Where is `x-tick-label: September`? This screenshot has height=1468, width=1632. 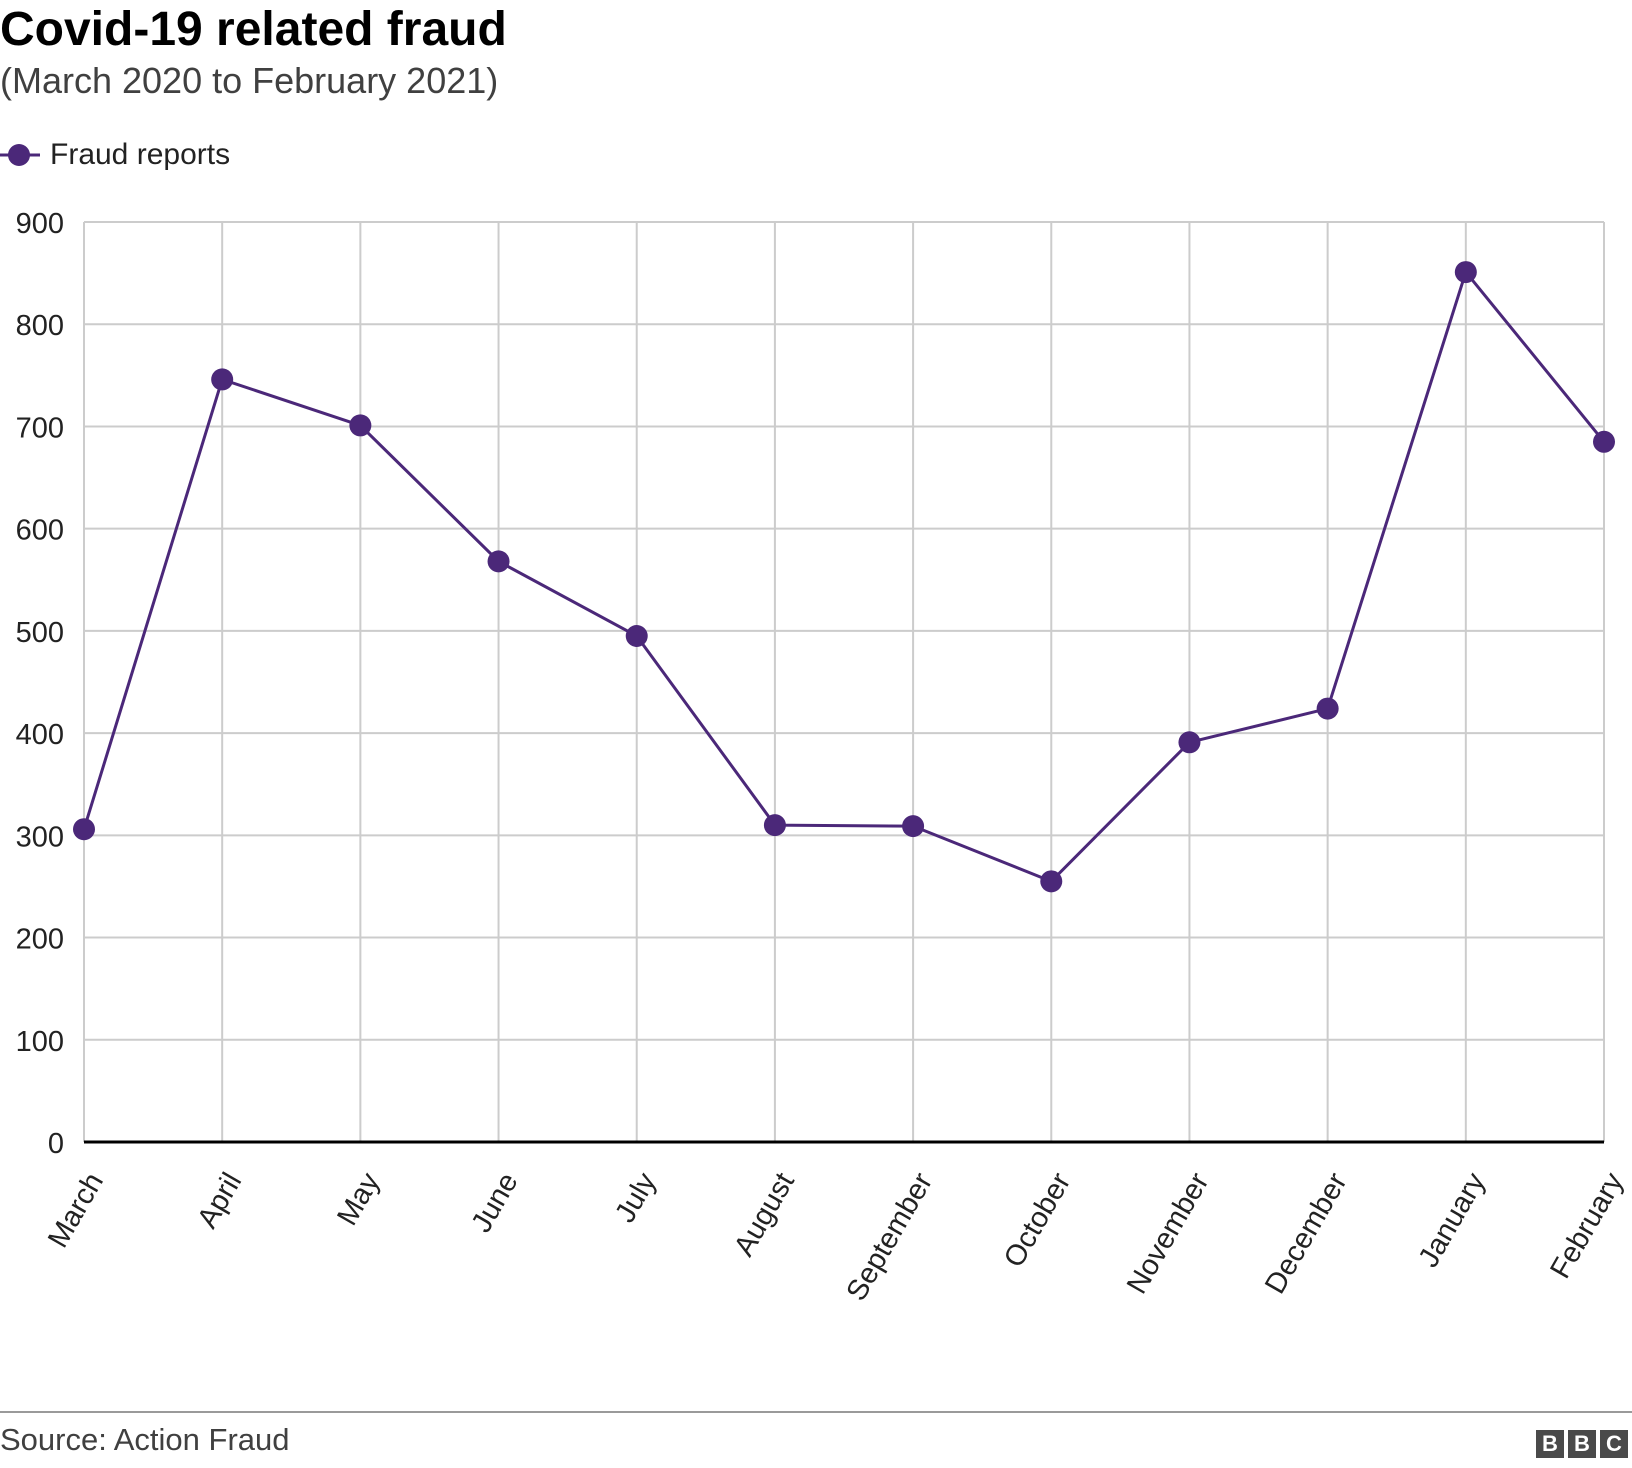 x-tick-label: September is located at coordinates (890, 1236).